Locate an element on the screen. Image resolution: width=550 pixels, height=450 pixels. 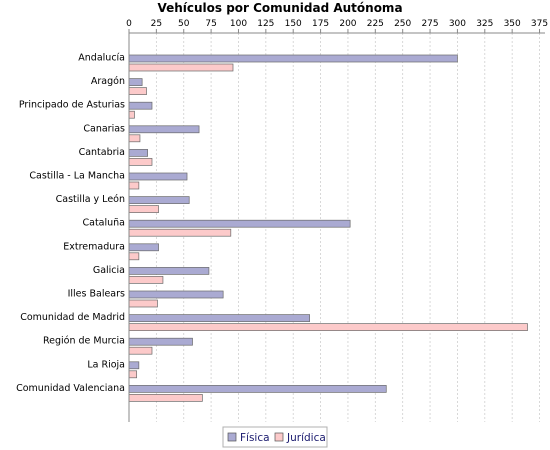
category-label: Comunidad Valenciana is located at coordinates (70, 388).